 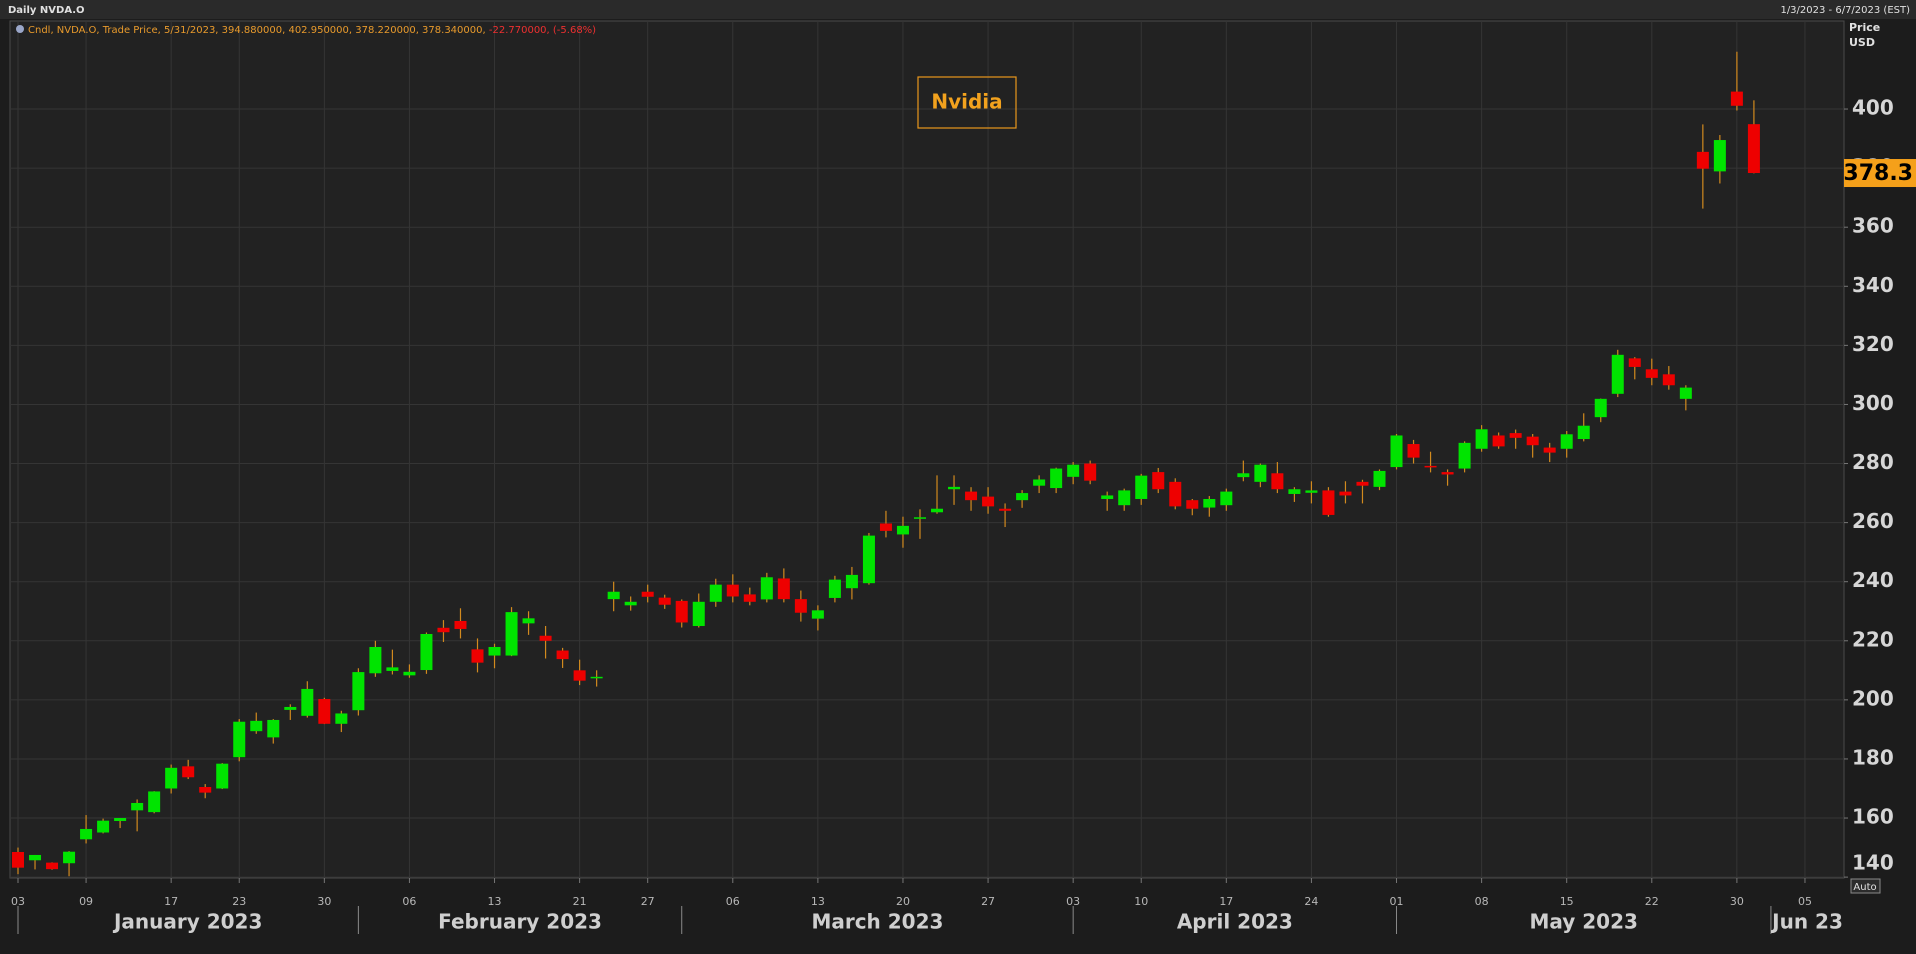 What do you see at coordinates (409, 901) in the screenshot?
I see `x-tick-label: 06` at bounding box center [409, 901].